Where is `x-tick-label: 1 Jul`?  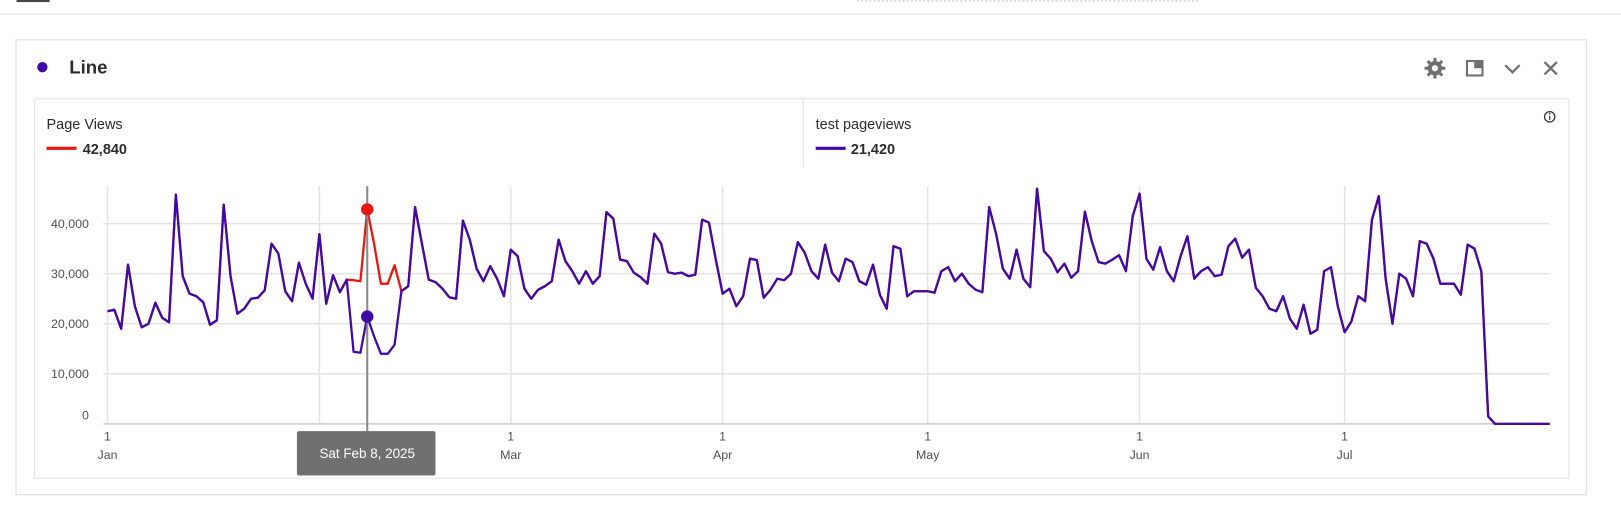 x-tick-label: 1 Jul is located at coordinates (1344, 446).